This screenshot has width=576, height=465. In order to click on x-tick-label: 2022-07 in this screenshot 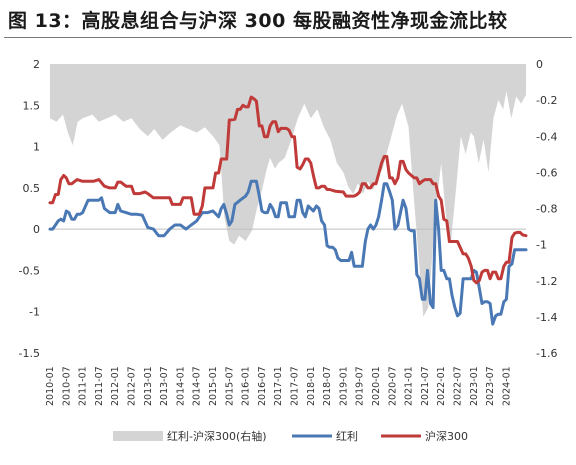, I will do `click(458, 386)`.